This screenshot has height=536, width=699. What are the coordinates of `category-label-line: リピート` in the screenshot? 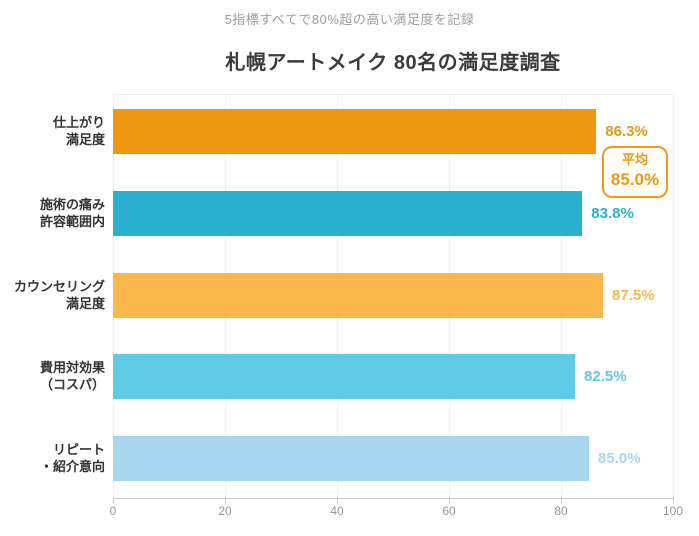 It's located at (78, 449).